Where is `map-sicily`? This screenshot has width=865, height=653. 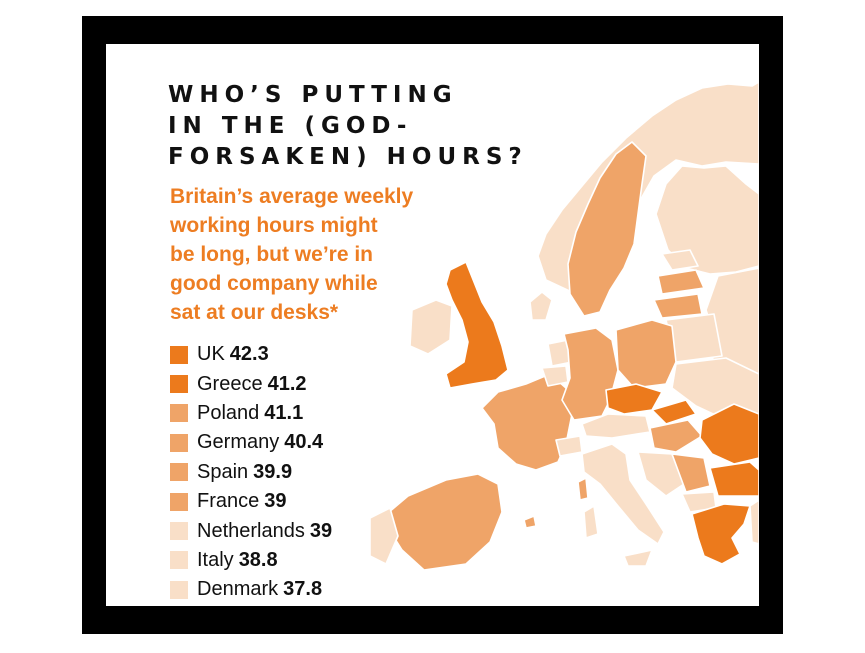
map-sicily is located at coordinates (638, 558).